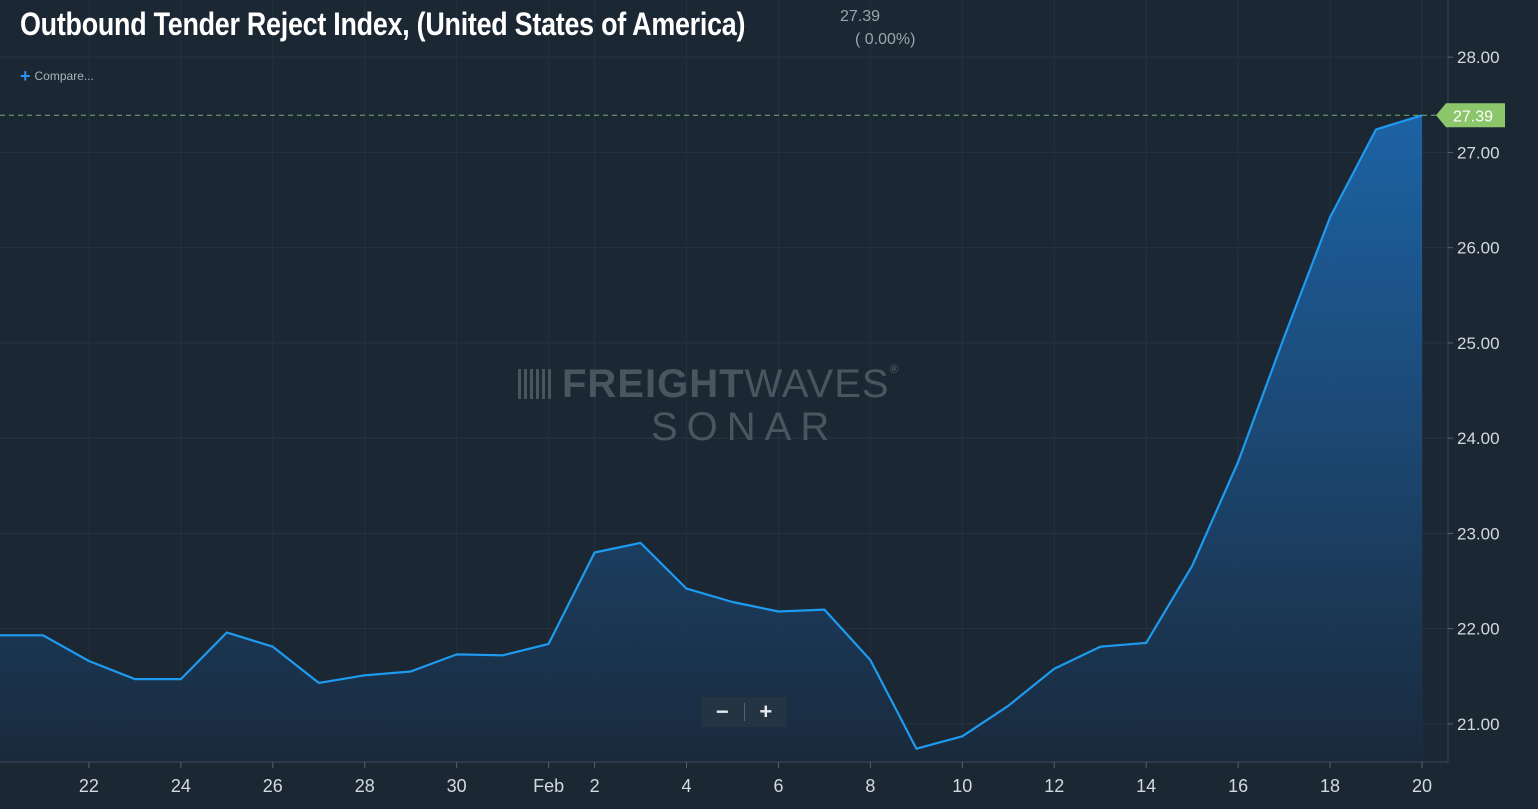  Describe the element at coordinates (1146, 786) in the screenshot. I see `x-tick-label: 14` at that location.